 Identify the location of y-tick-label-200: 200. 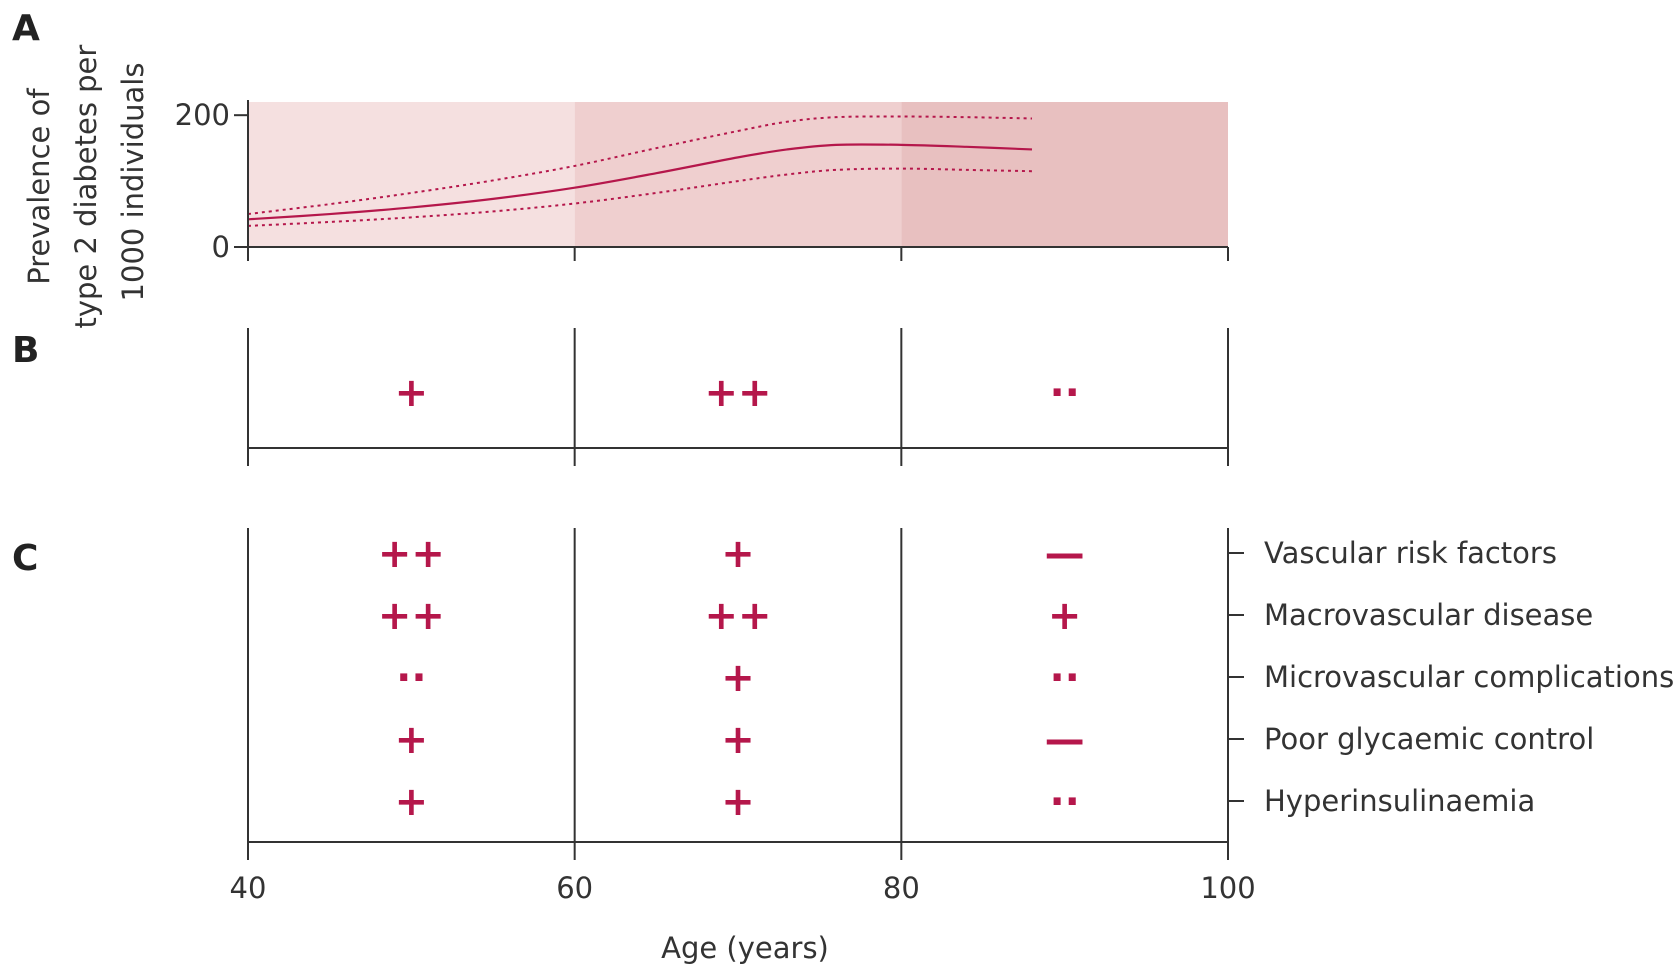
(202, 115).